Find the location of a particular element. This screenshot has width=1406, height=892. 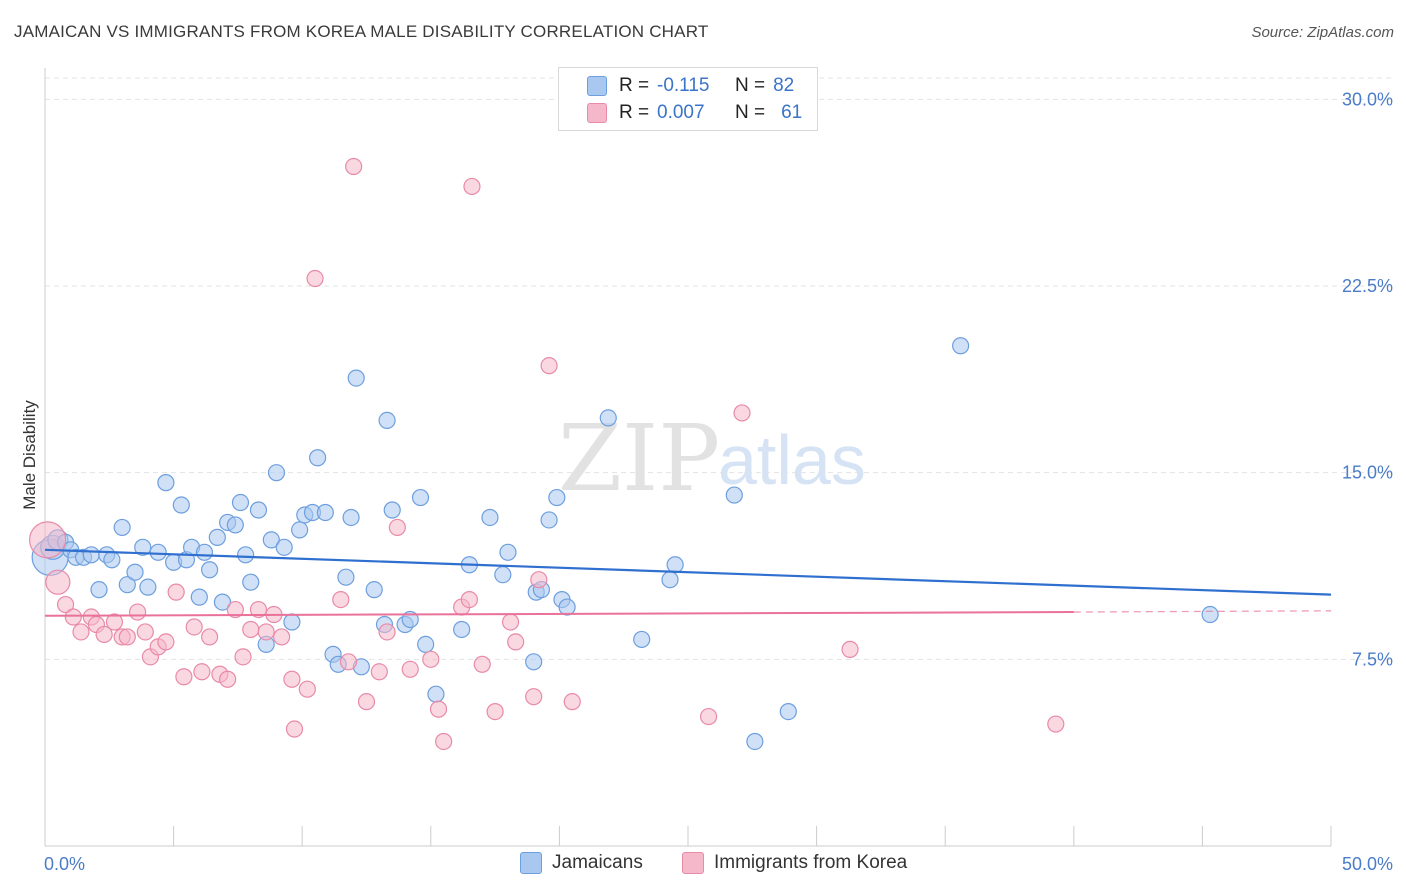

legend-swatch-pink is located at coordinates (597, 113).